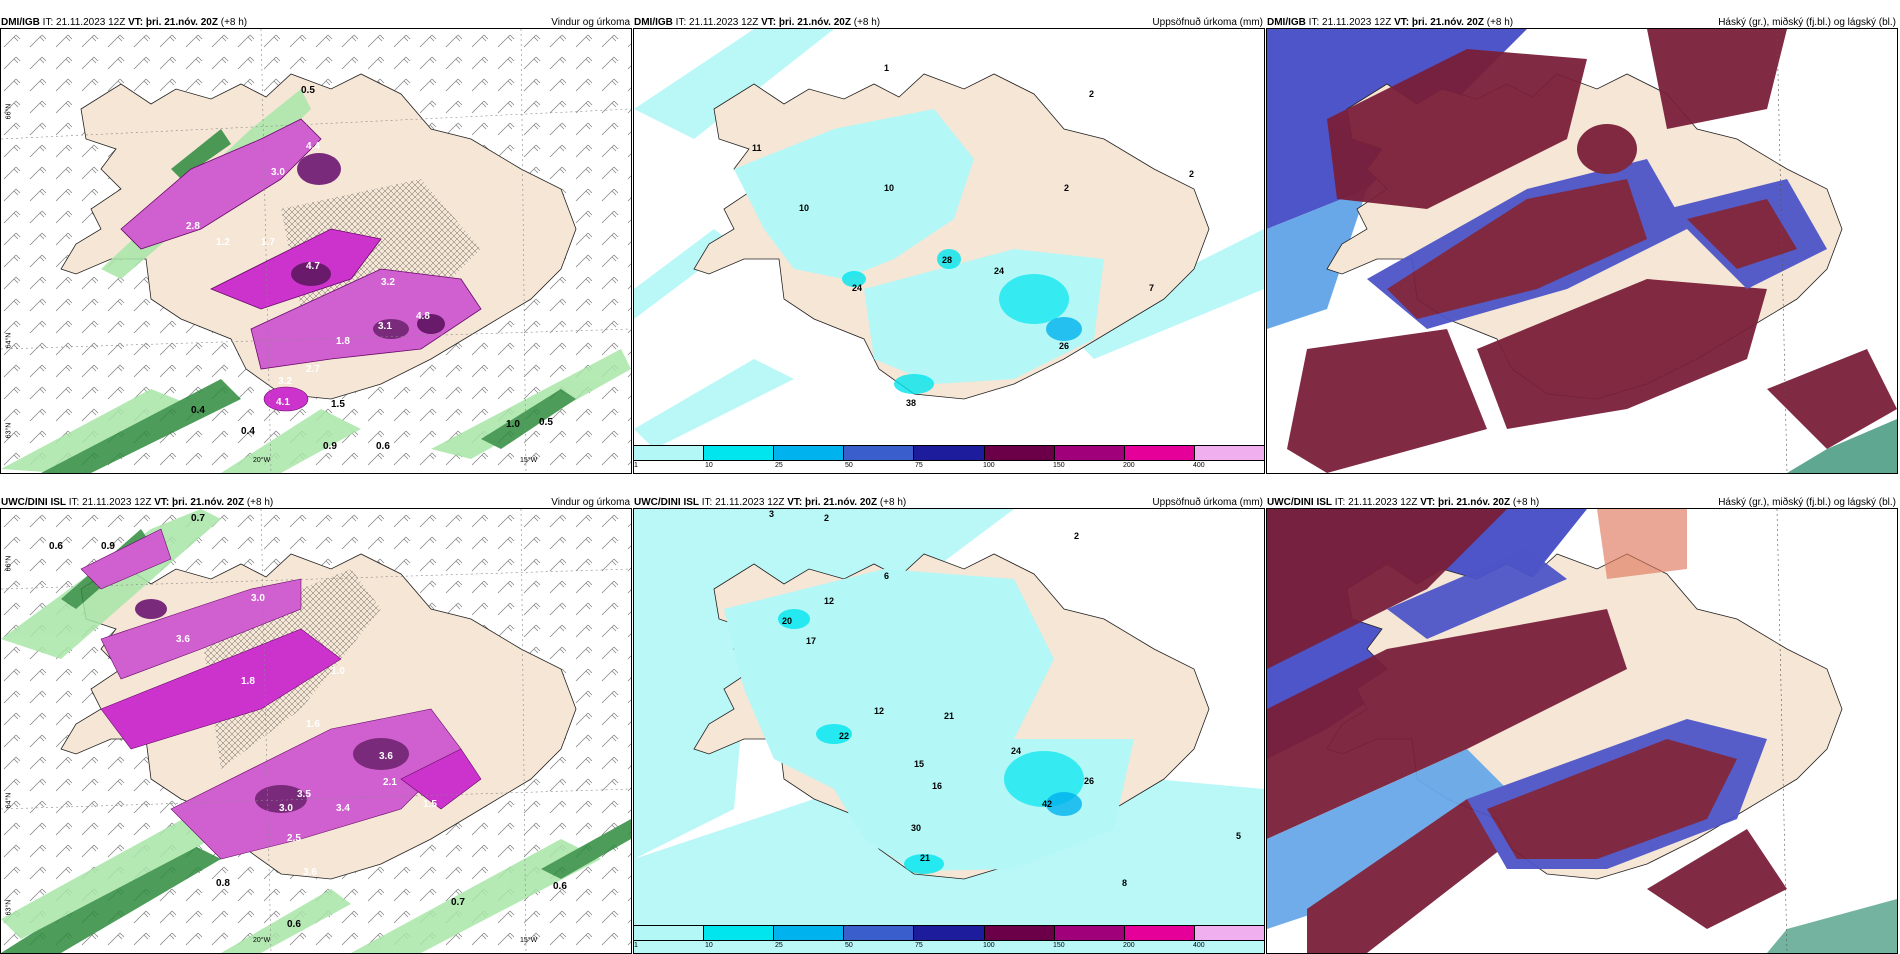  What do you see at coordinates (9, 800) in the screenshot?
I see `lat-label: 64°N` at bounding box center [9, 800].